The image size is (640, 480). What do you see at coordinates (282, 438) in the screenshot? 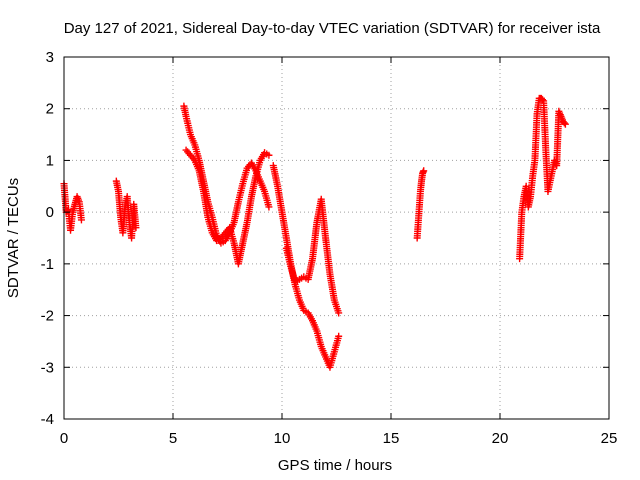
I see `x-tick-label: 10` at bounding box center [282, 438].